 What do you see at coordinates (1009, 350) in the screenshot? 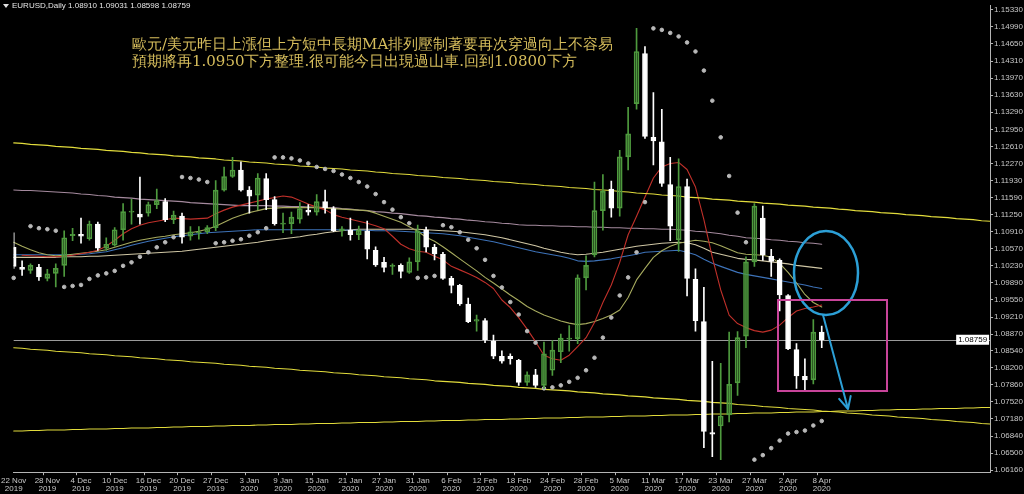
I see `y-tick-label: 1.08540` at bounding box center [1009, 350].